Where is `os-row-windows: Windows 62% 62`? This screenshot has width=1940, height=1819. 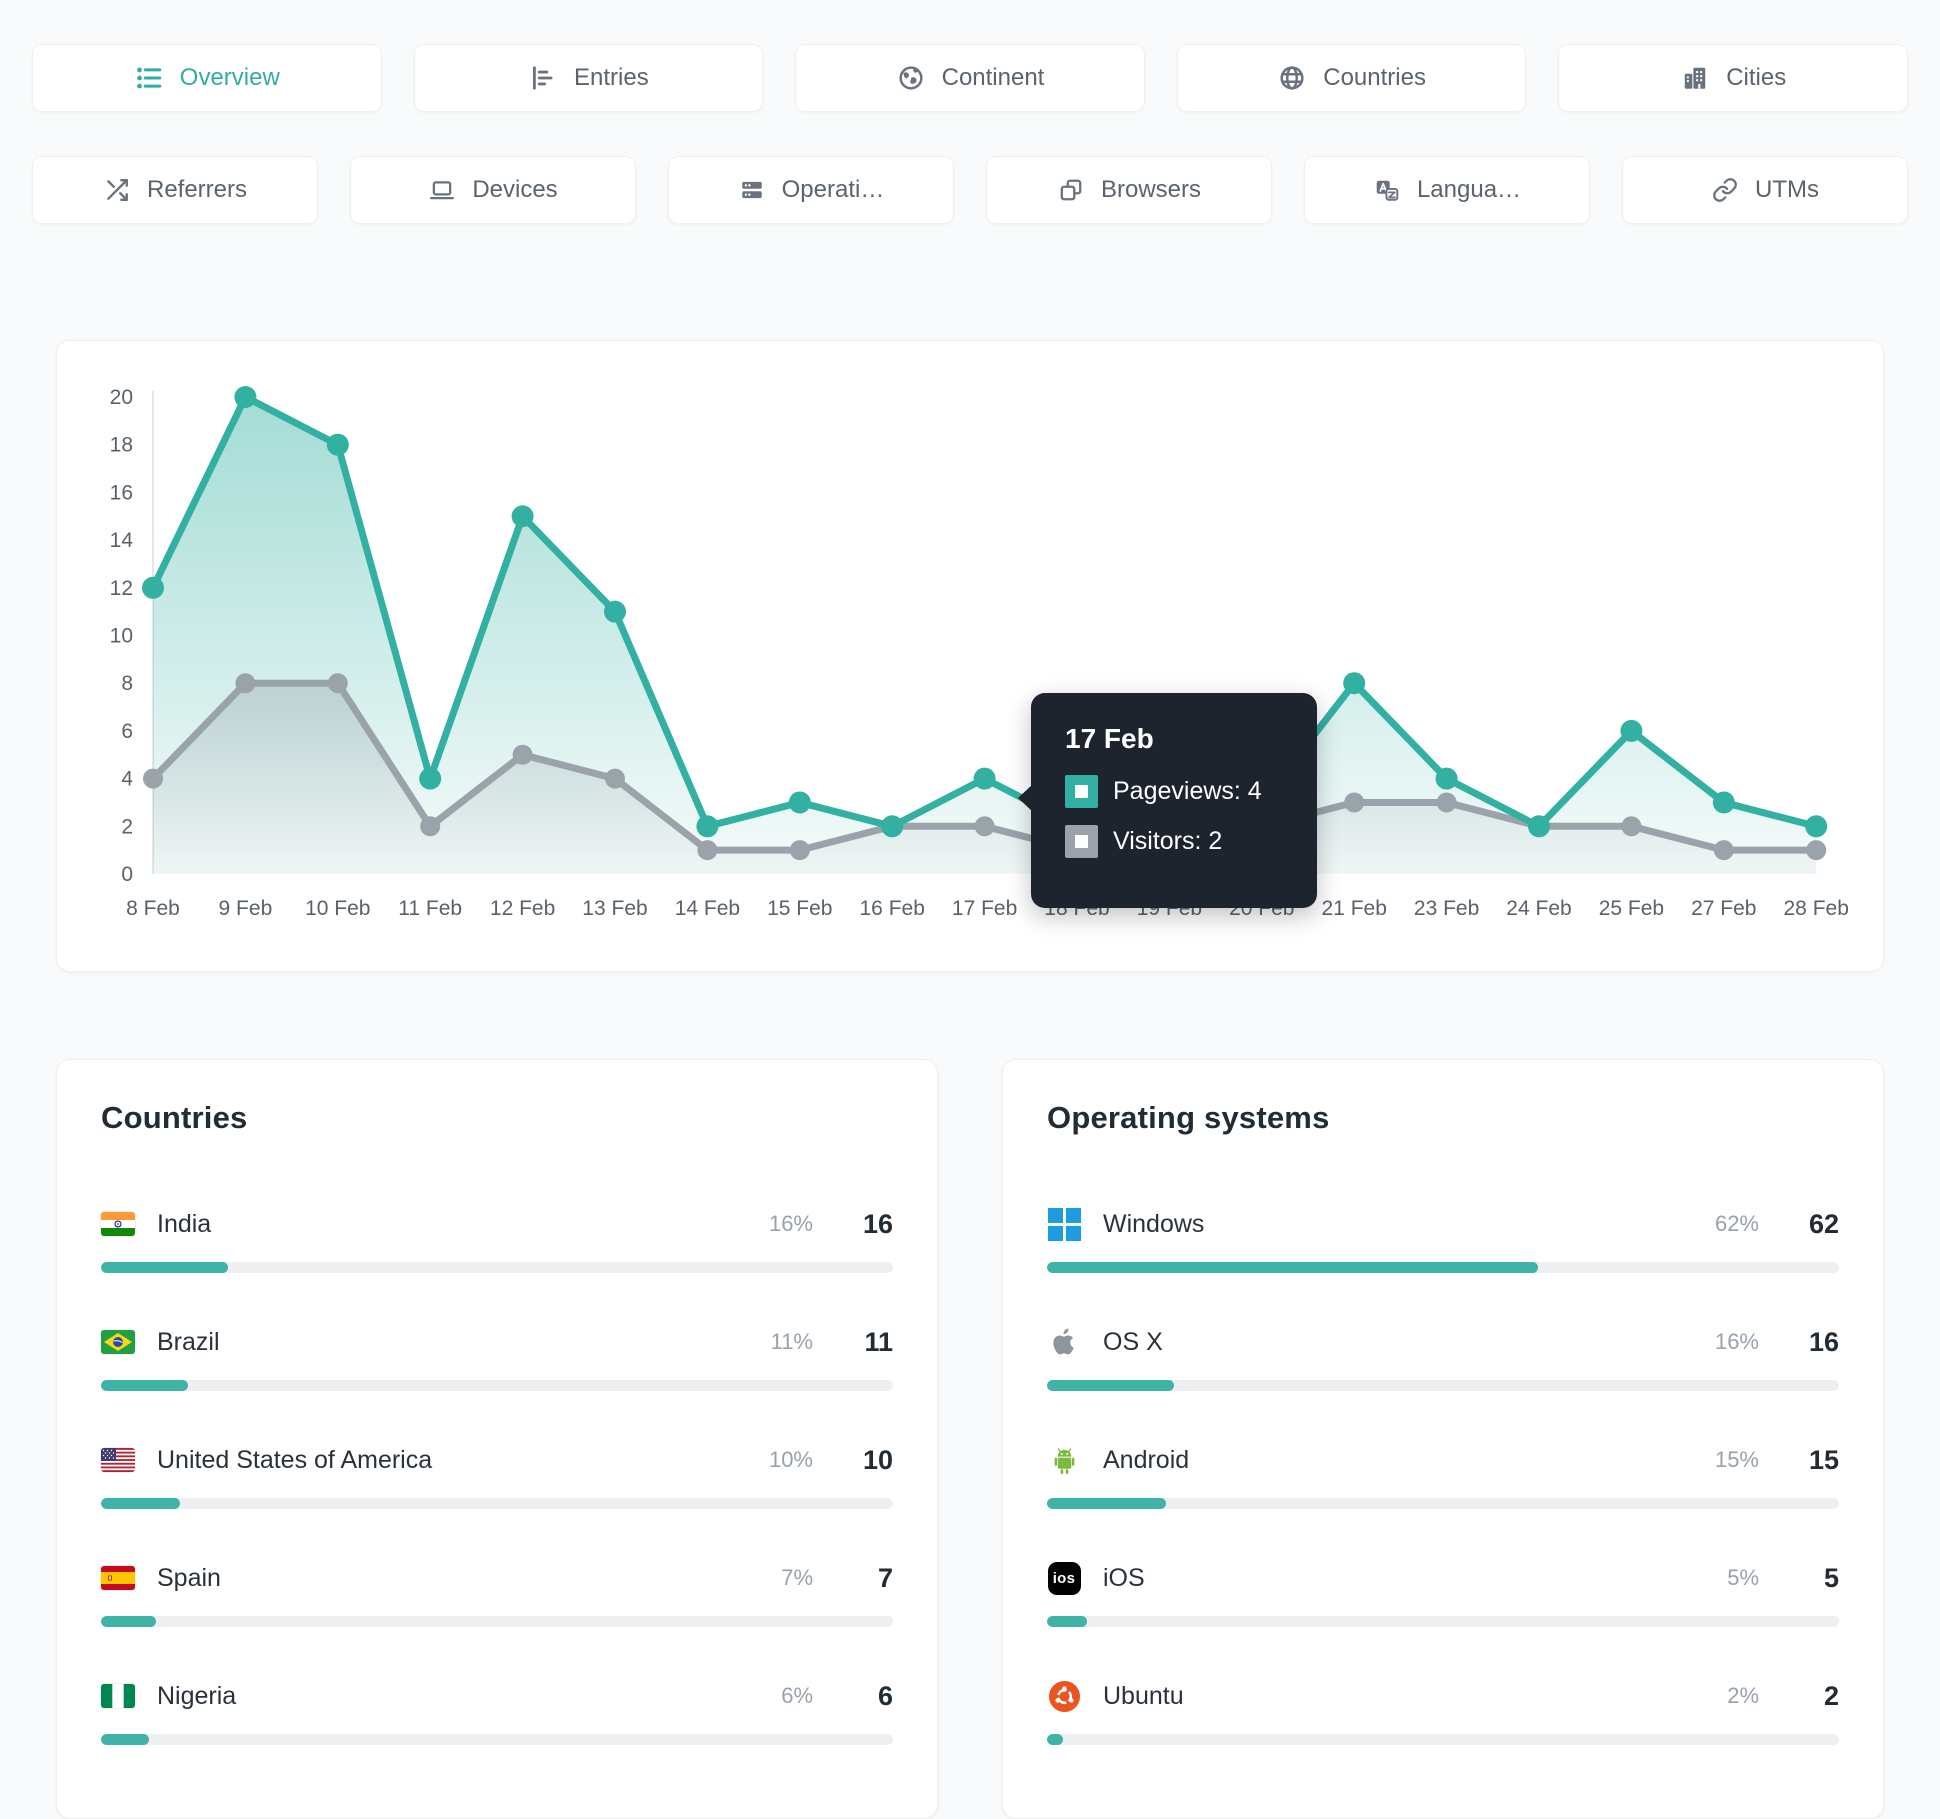 os-row-windows: Windows 62% 62 is located at coordinates (1443, 1239).